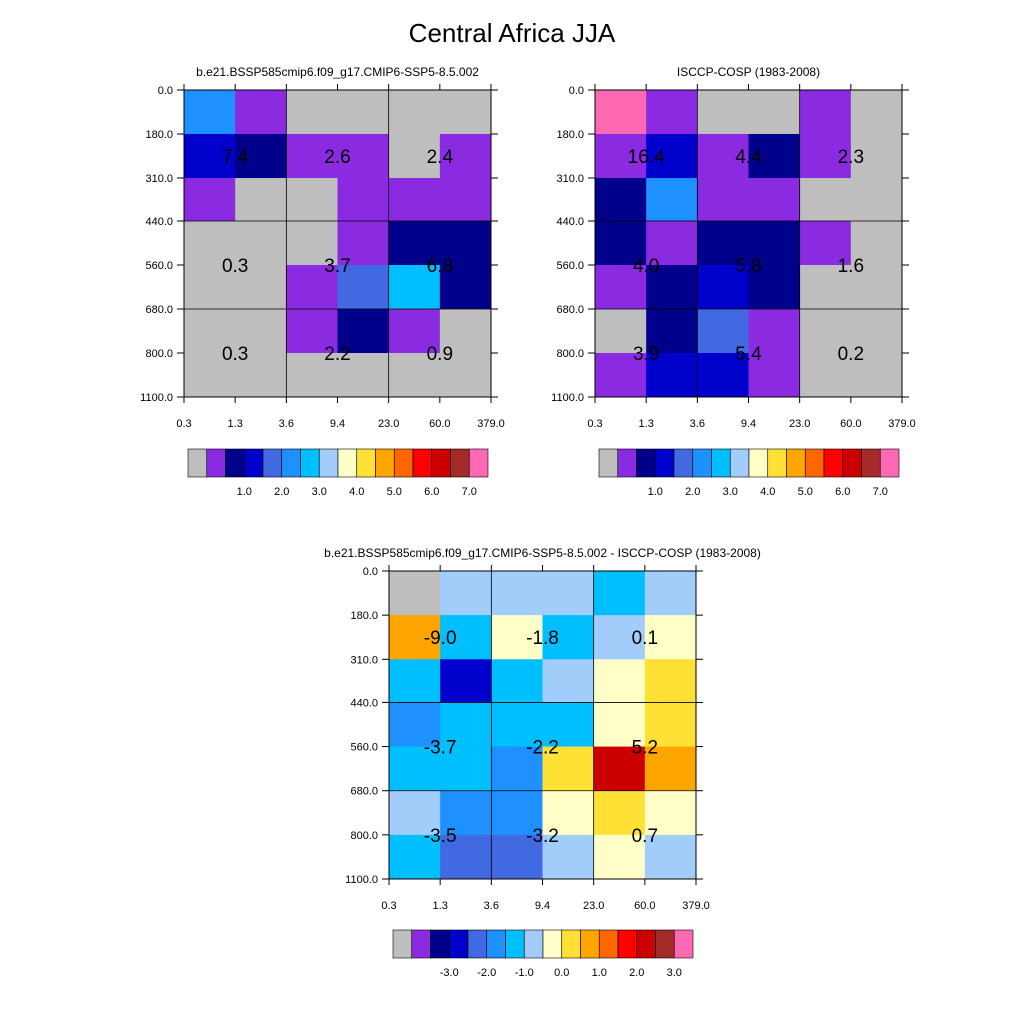 The width and height of the screenshot is (1024, 1024). What do you see at coordinates (542, 748) in the screenshot?
I see `cell-value-label: -2.2` at bounding box center [542, 748].